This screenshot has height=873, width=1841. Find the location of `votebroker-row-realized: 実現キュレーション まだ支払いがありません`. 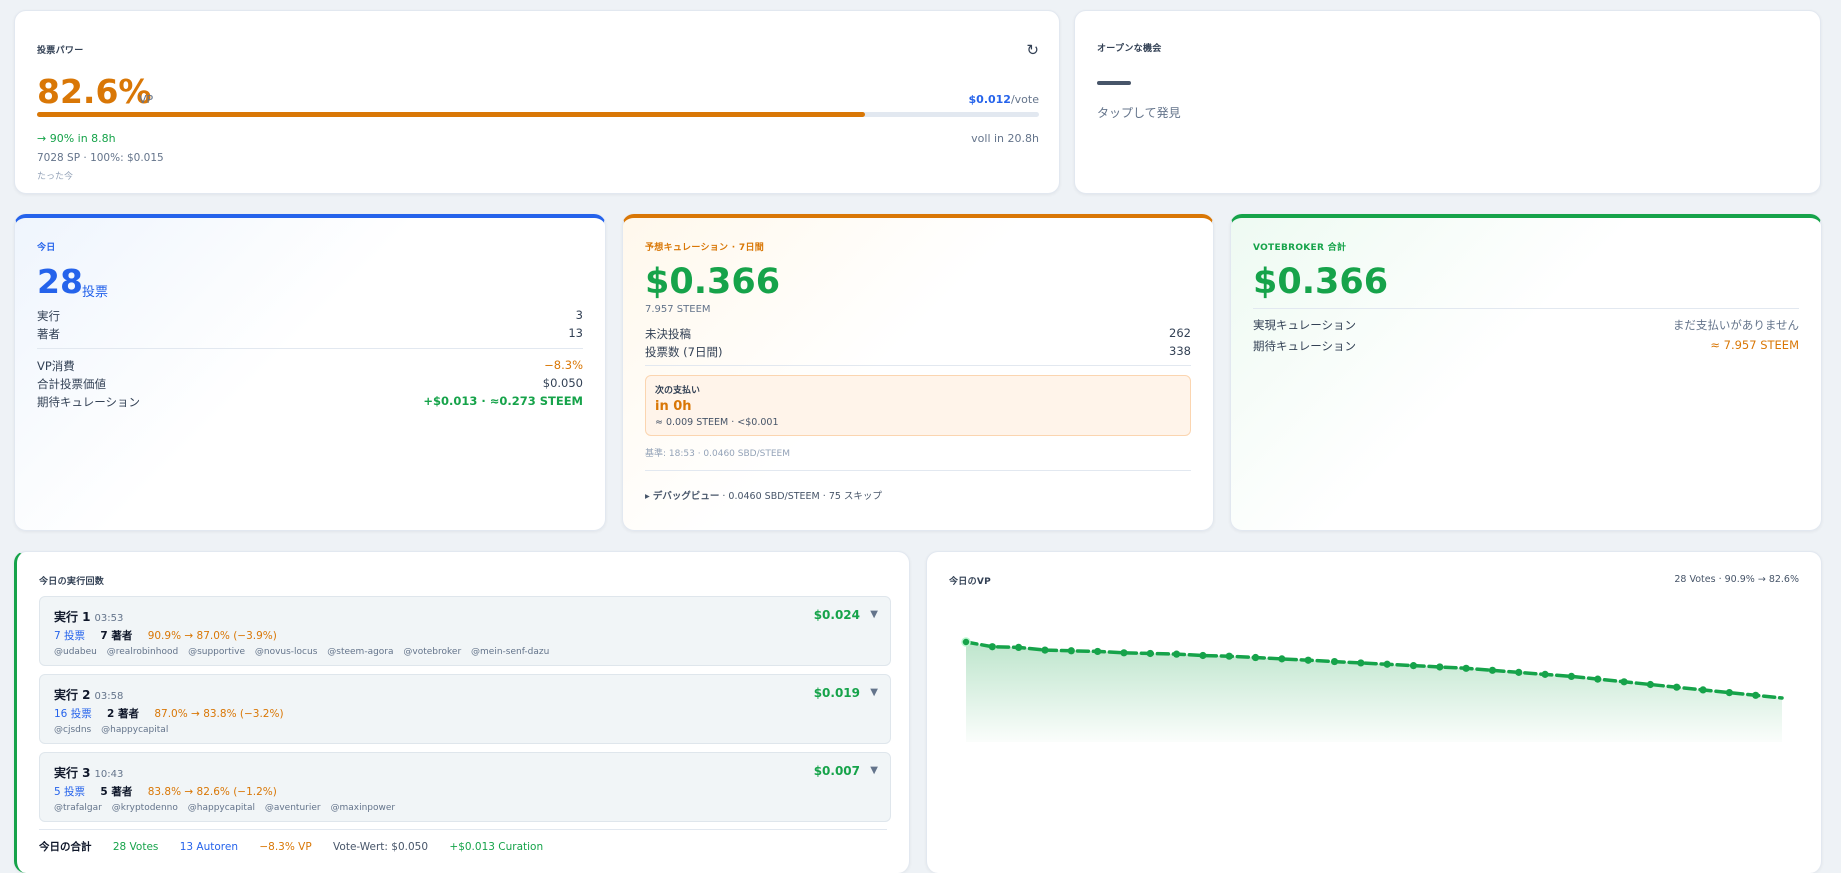

votebroker-row-realized: 実現キュレーション まだ支払いがありません is located at coordinates (1526, 325).